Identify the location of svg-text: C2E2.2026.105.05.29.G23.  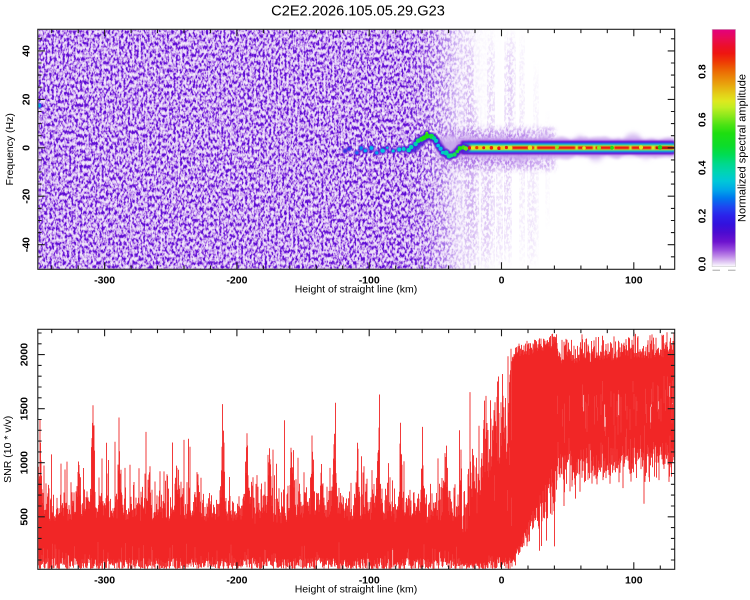
(358, 12).